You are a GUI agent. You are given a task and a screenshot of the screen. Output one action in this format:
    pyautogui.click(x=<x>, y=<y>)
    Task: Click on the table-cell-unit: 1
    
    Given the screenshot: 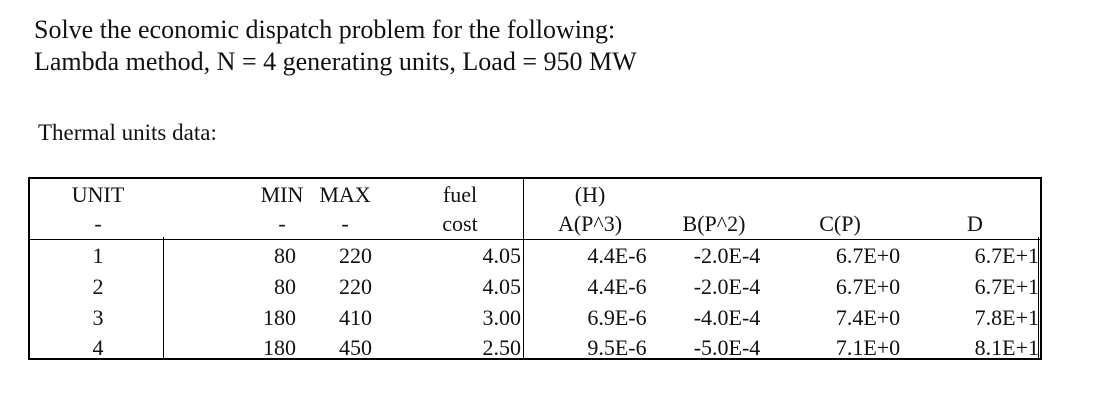 What is the action you would take?
    pyautogui.click(x=98, y=255)
    